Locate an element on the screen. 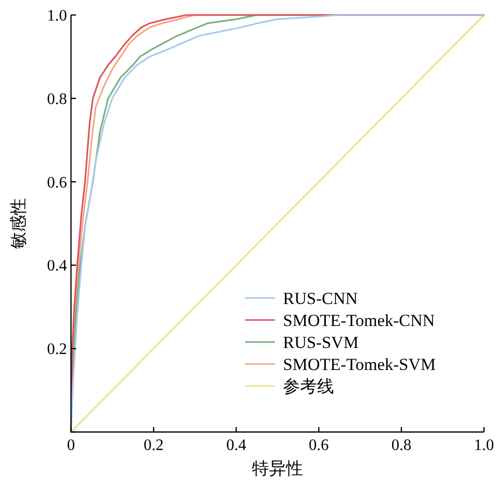 This screenshot has width=499, height=486. y-tick-label: 0.6 is located at coordinates (57, 183).